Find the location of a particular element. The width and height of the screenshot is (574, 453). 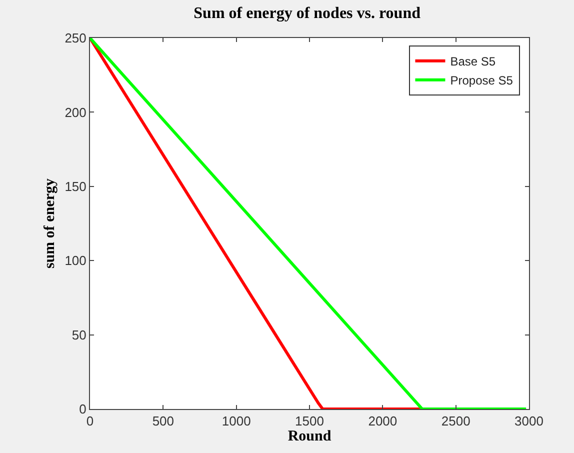

y-tick-label: 100 is located at coordinates (75, 260).